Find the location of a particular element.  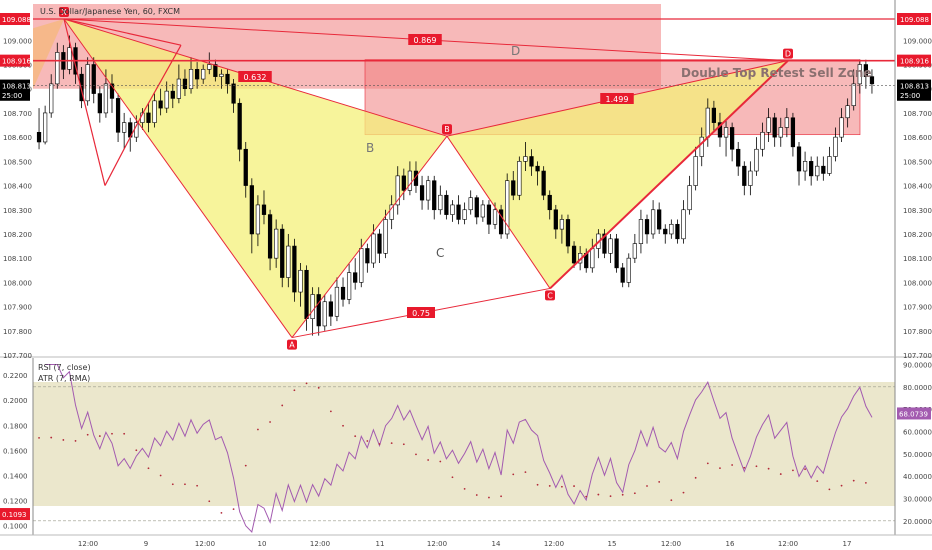

price-tag-left-bg is located at coordinates (15, 85).